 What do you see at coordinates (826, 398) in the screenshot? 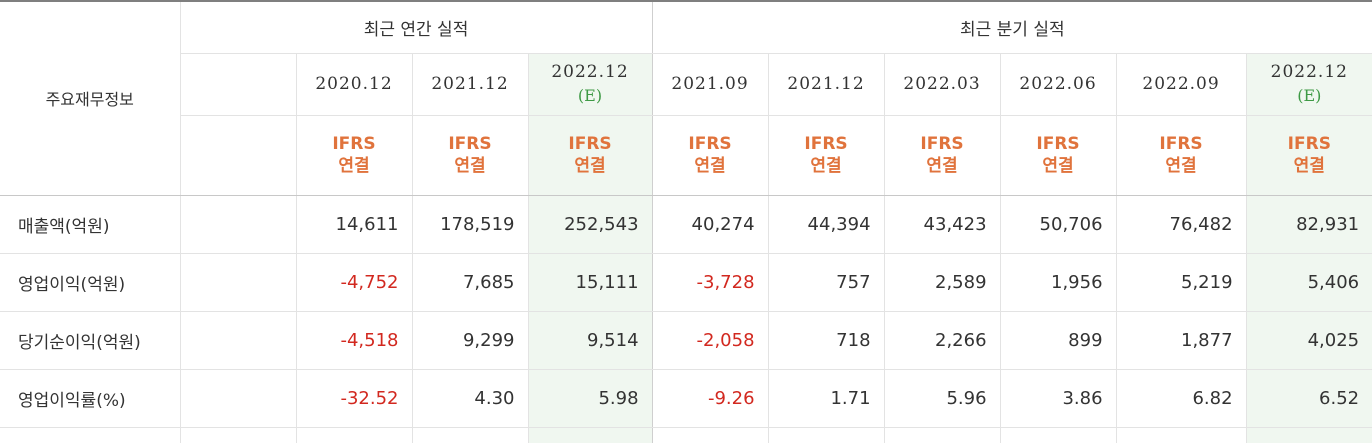
I see `value-cell: 1.71` at bounding box center [826, 398].